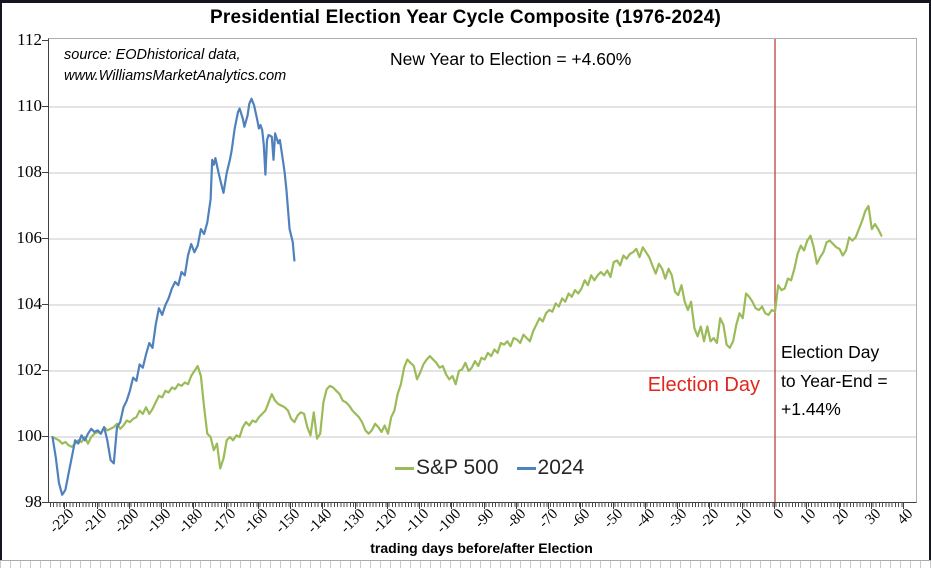  I want to click on y-tick-label: 100, so click(29, 435).